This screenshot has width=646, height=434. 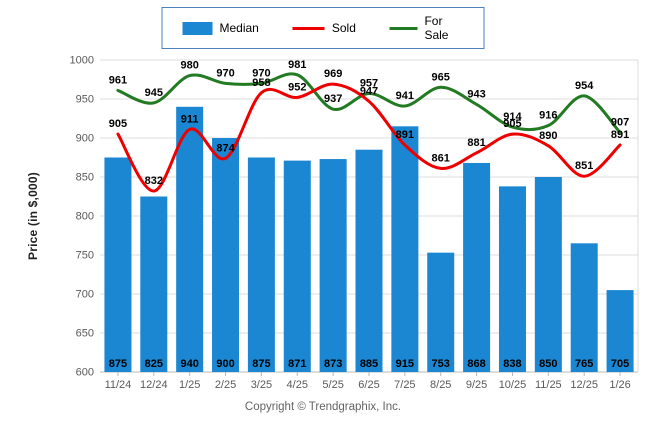 What do you see at coordinates (261, 83) in the screenshot?
I see `point-label: 958` at bounding box center [261, 83].